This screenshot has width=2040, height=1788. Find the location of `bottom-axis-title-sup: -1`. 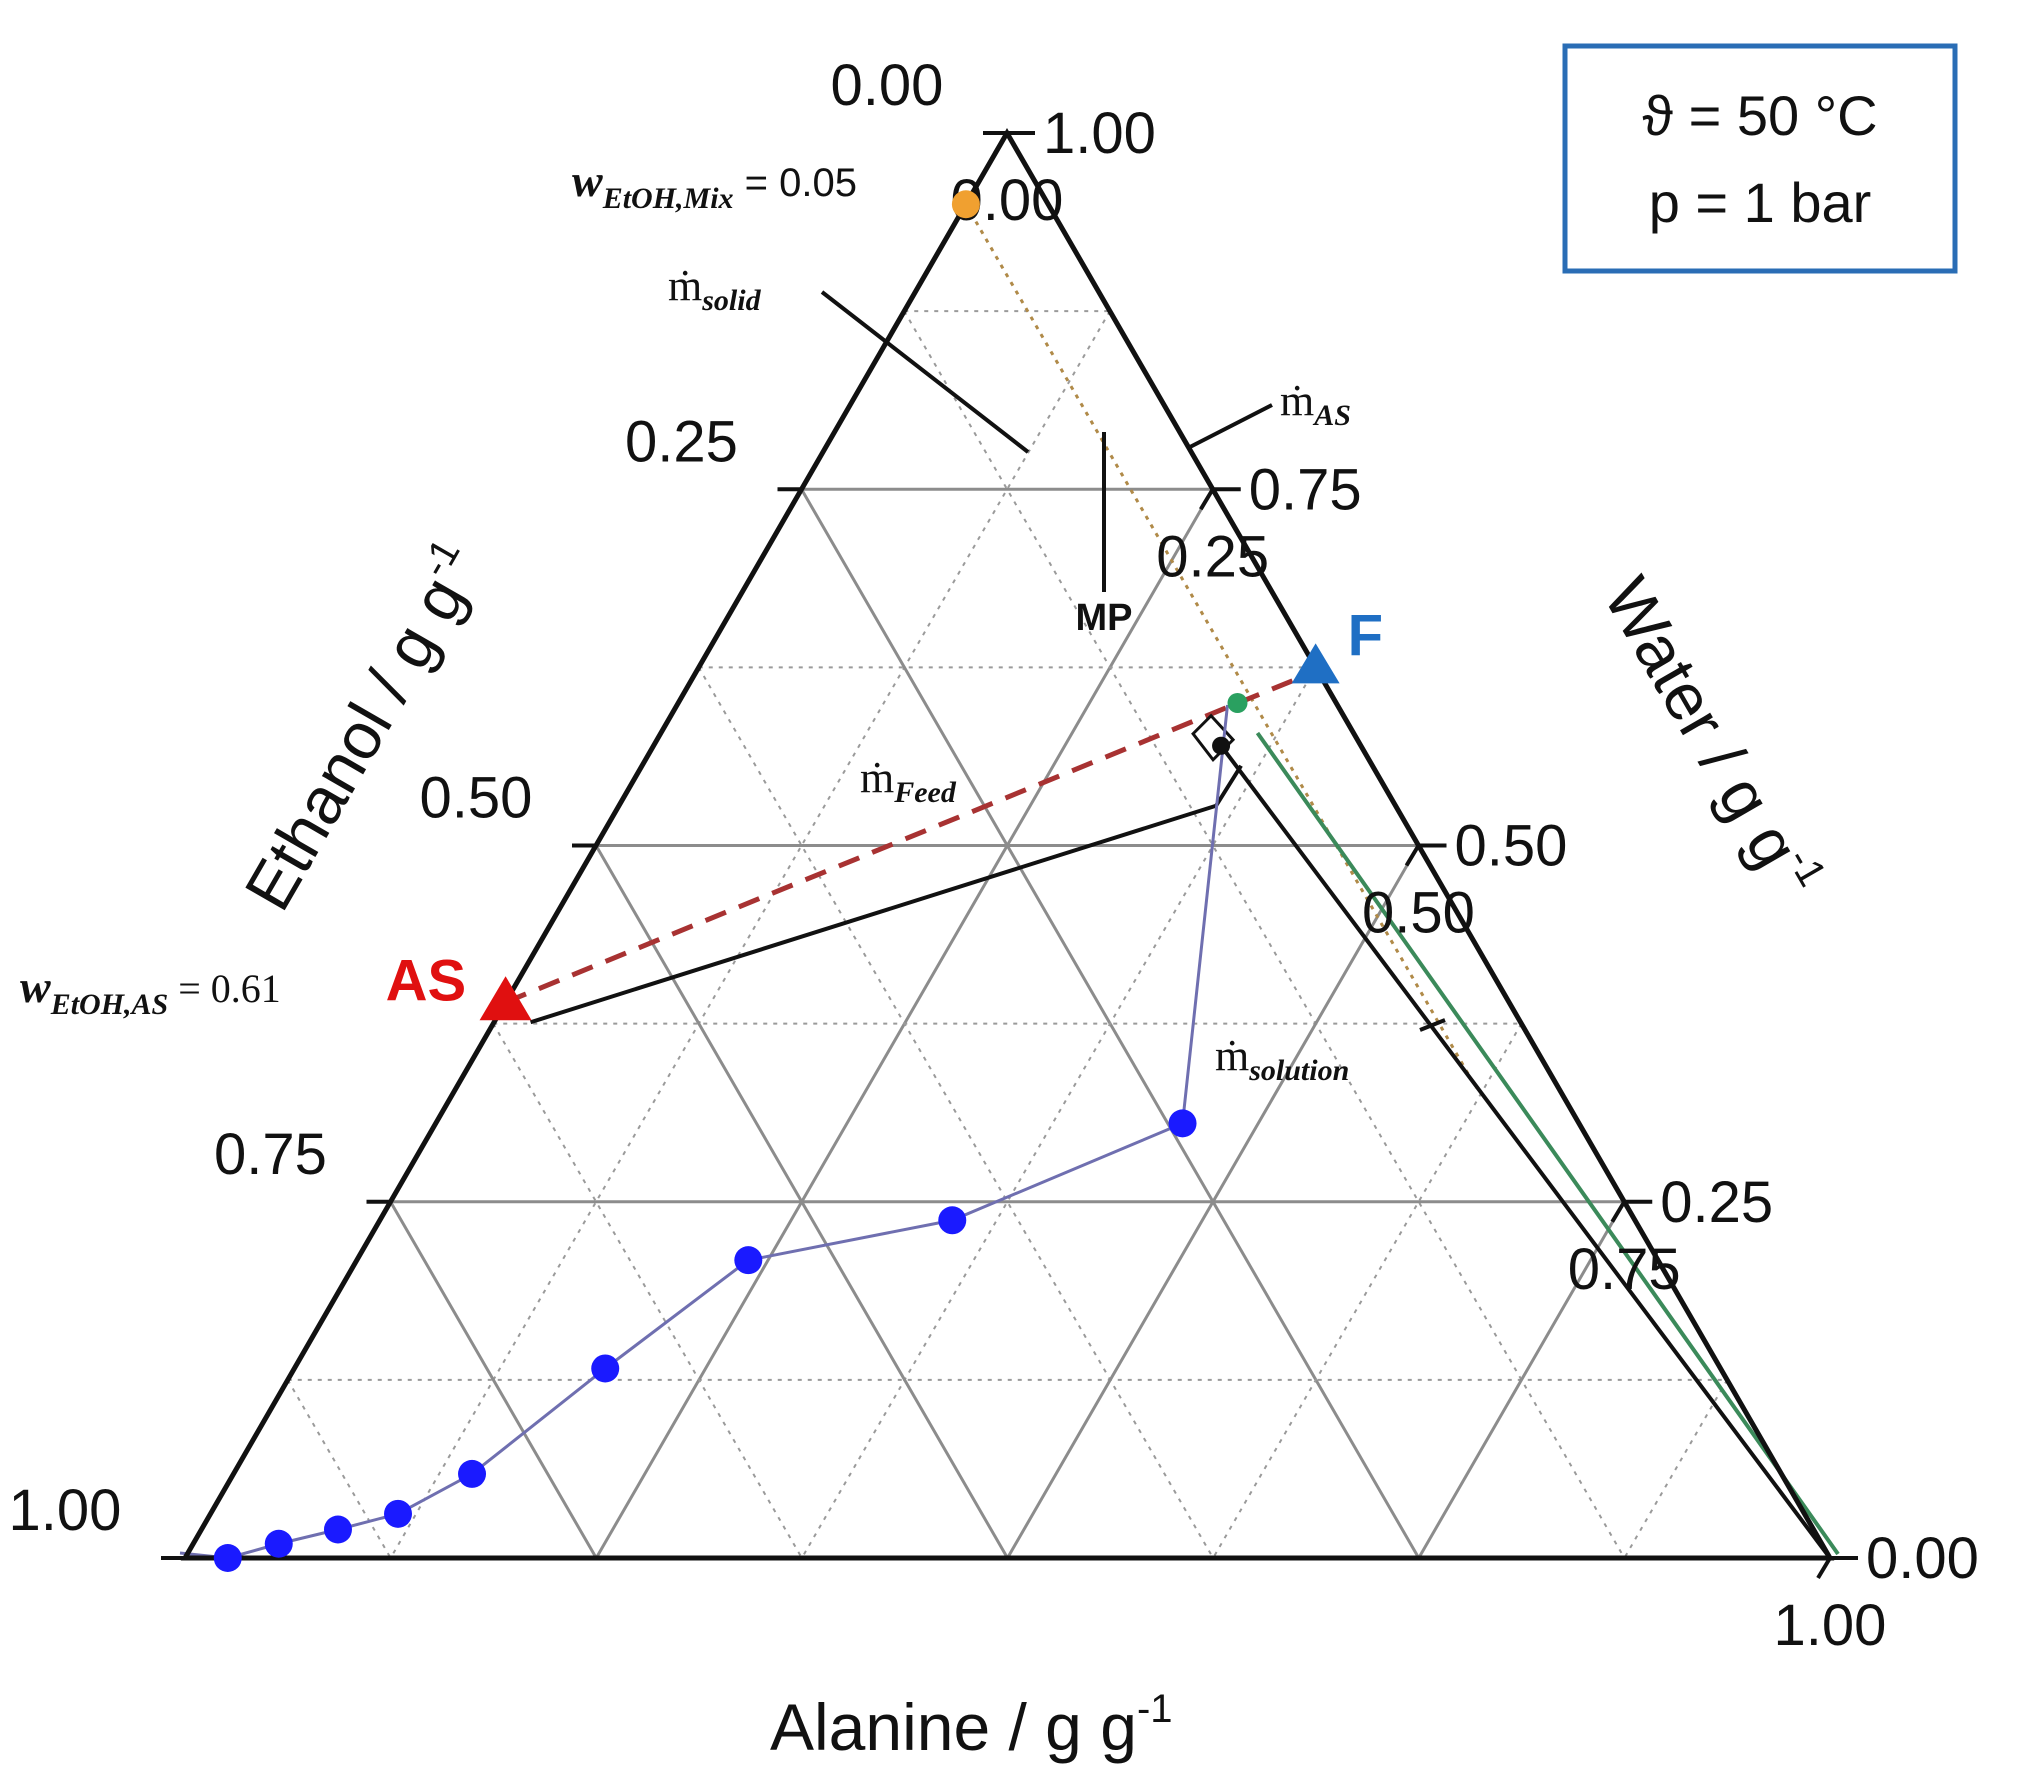

bottom-axis-title-sup: -1 is located at coordinates (1155, 1709).